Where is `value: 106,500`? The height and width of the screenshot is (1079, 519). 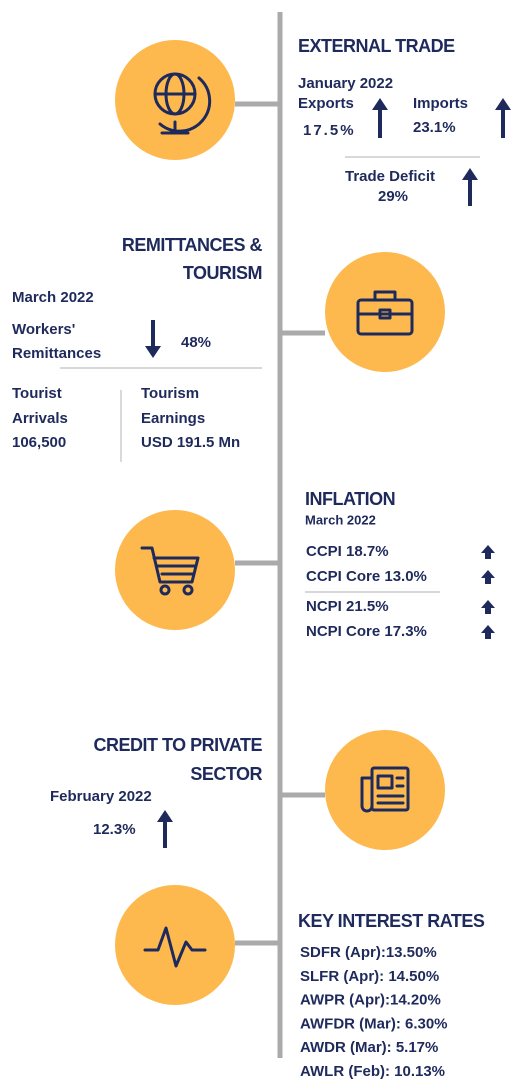
value: 106,500 is located at coordinates (39, 442).